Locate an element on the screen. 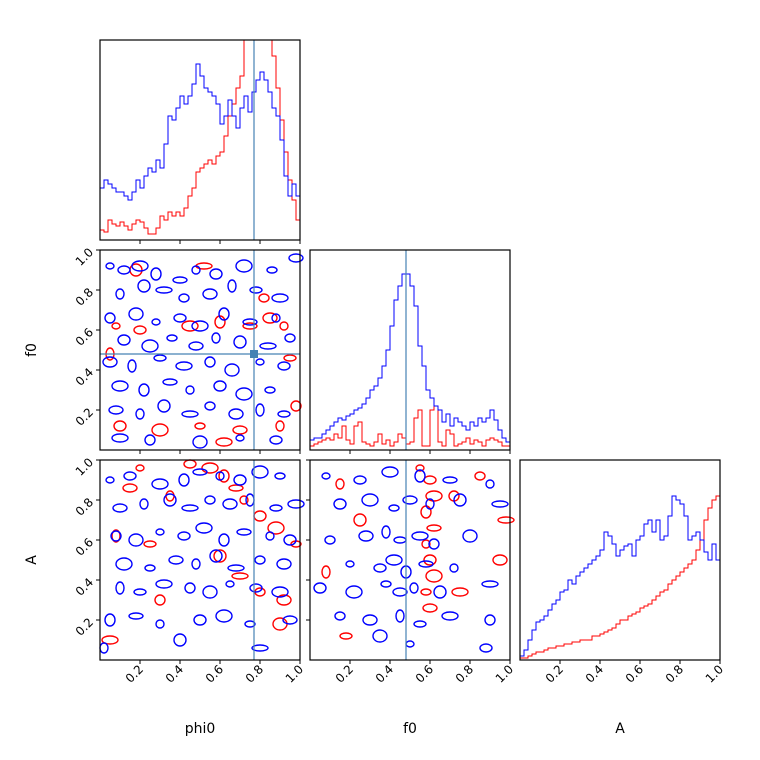  panel-A-vs-f0 is located at coordinates (410, 560).